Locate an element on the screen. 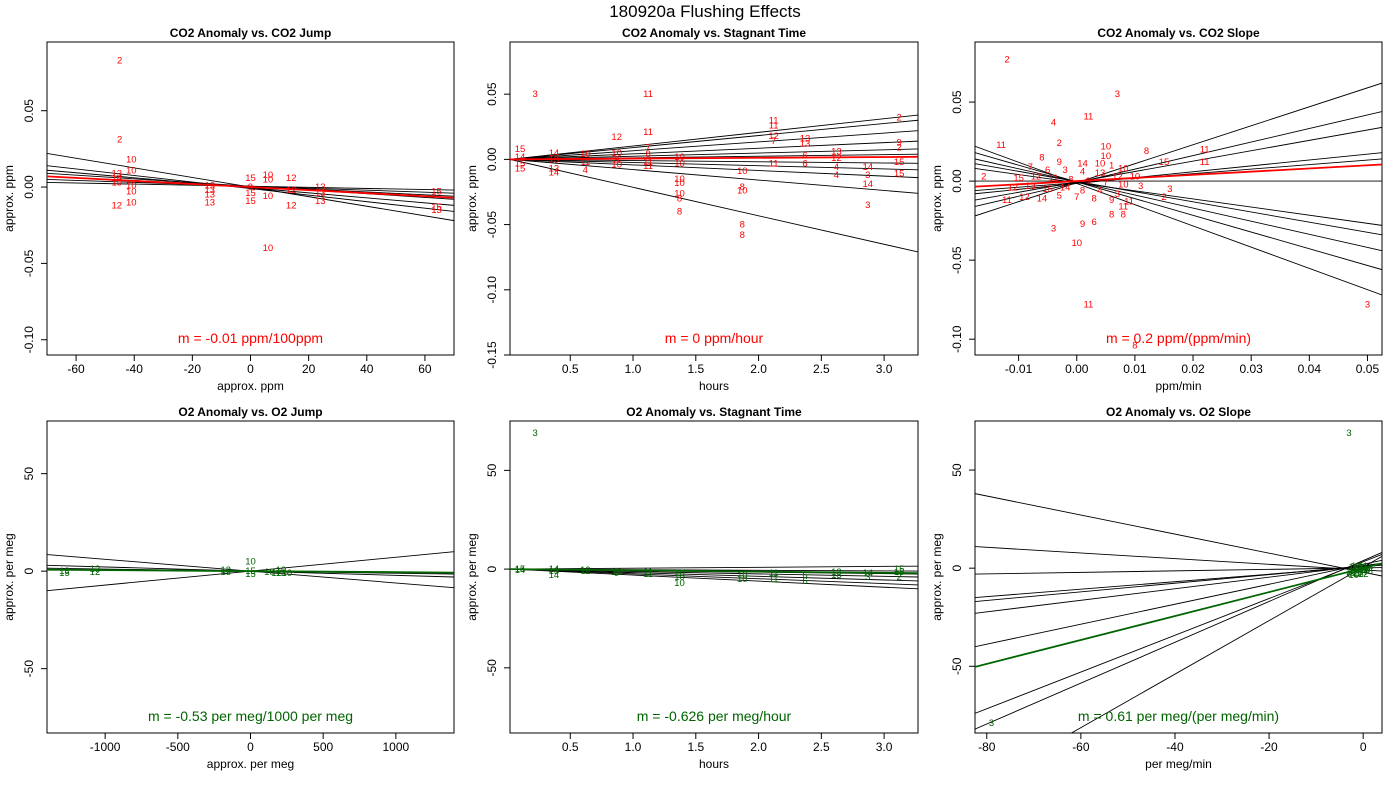 The width and height of the screenshot is (1400, 800). x-tick-label: 0 is located at coordinates (250, 369).